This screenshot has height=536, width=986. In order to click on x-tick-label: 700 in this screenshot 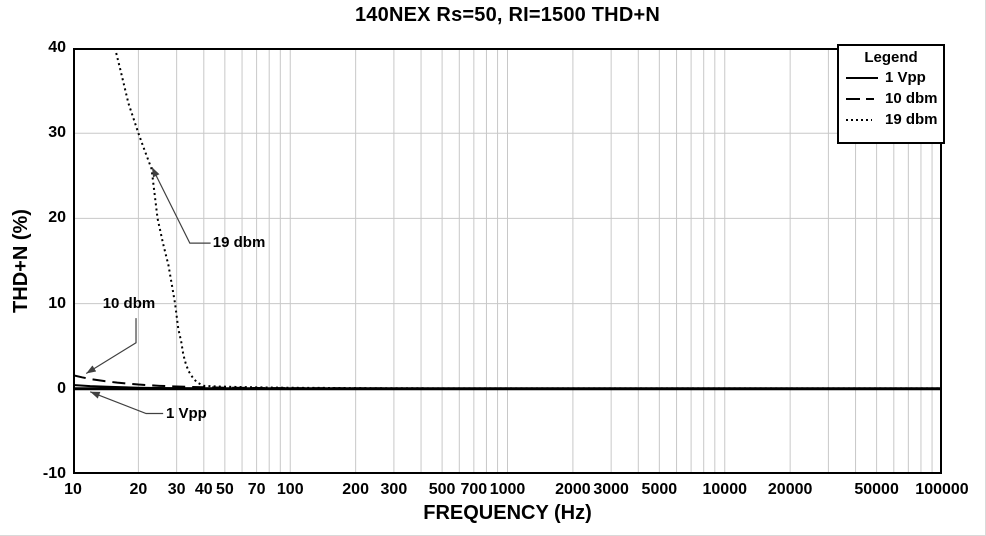, I will do `click(474, 489)`.